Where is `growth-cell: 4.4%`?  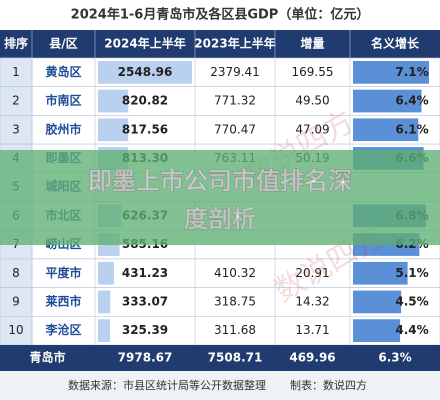
growth-cell: 4.4% is located at coordinates (411, 330).